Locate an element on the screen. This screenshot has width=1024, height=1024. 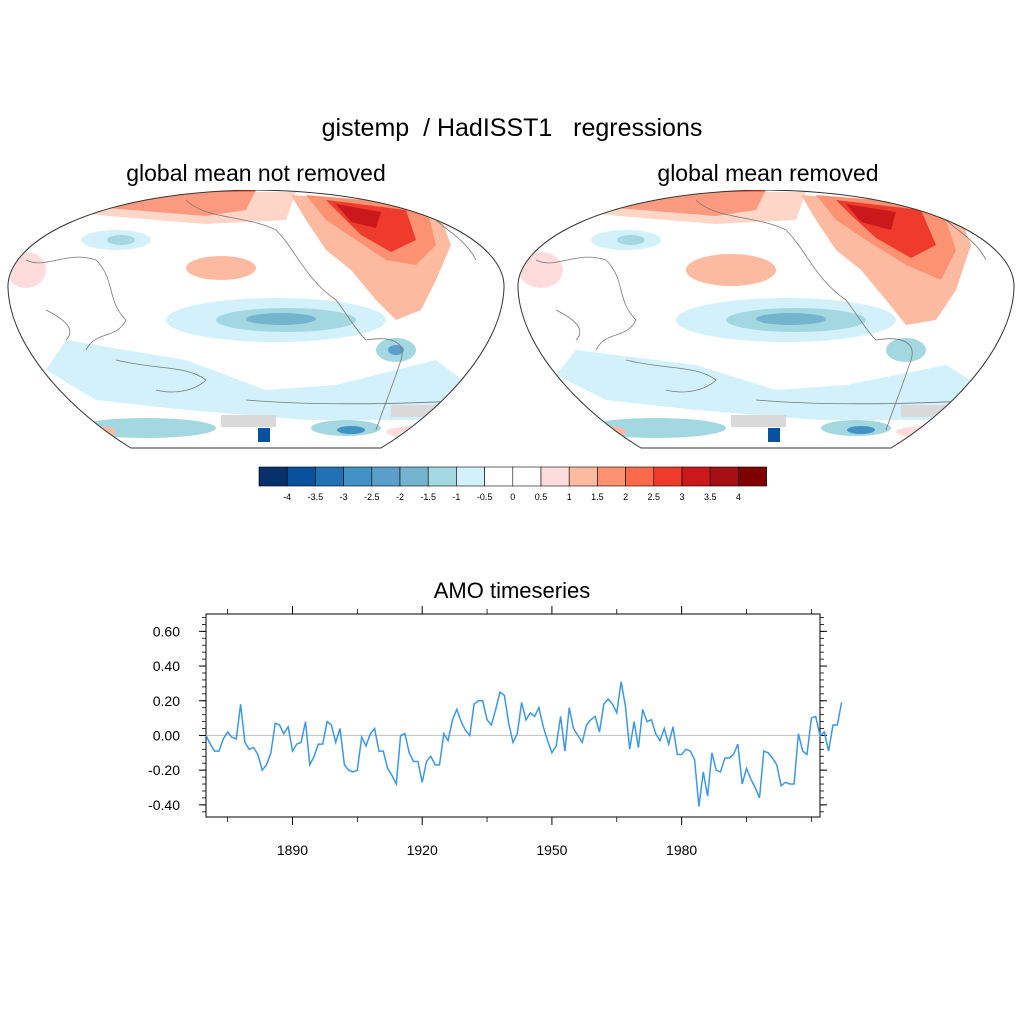
x-axis: 1890 1920 1950 1980 is located at coordinates (519, 732).